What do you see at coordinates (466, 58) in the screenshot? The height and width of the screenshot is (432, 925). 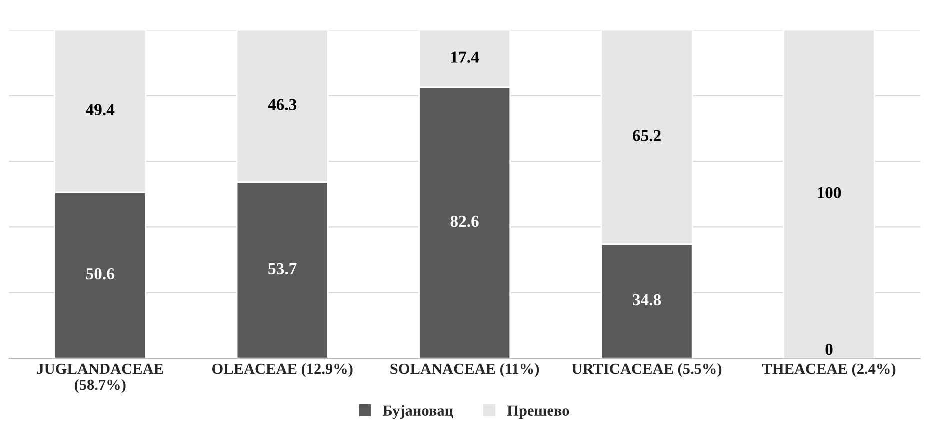 I see `data-label: 17.4` at bounding box center [466, 58].